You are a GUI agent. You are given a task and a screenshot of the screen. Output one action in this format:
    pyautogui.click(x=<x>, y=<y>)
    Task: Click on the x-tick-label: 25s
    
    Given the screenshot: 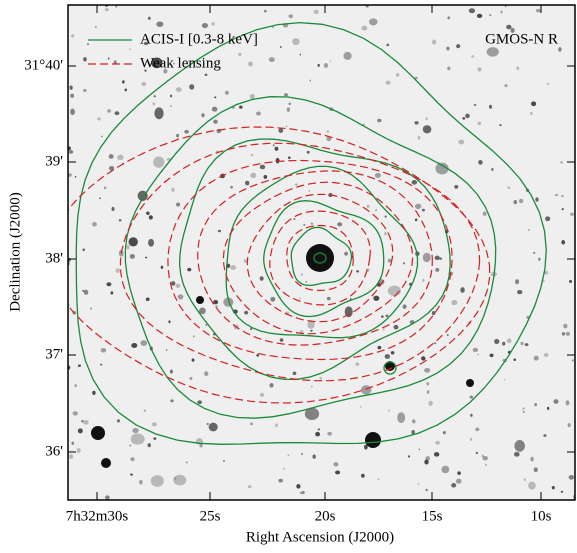 What is the action you would take?
    pyautogui.click(x=210, y=516)
    